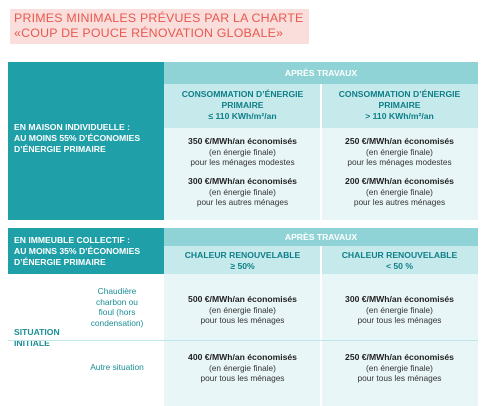 The width and height of the screenshot is (485, 406). What do you see at coordinates (117, 367) in the screenshot?
I see `sub-label-autre: Autre situation` at bounding box center [117, 367].